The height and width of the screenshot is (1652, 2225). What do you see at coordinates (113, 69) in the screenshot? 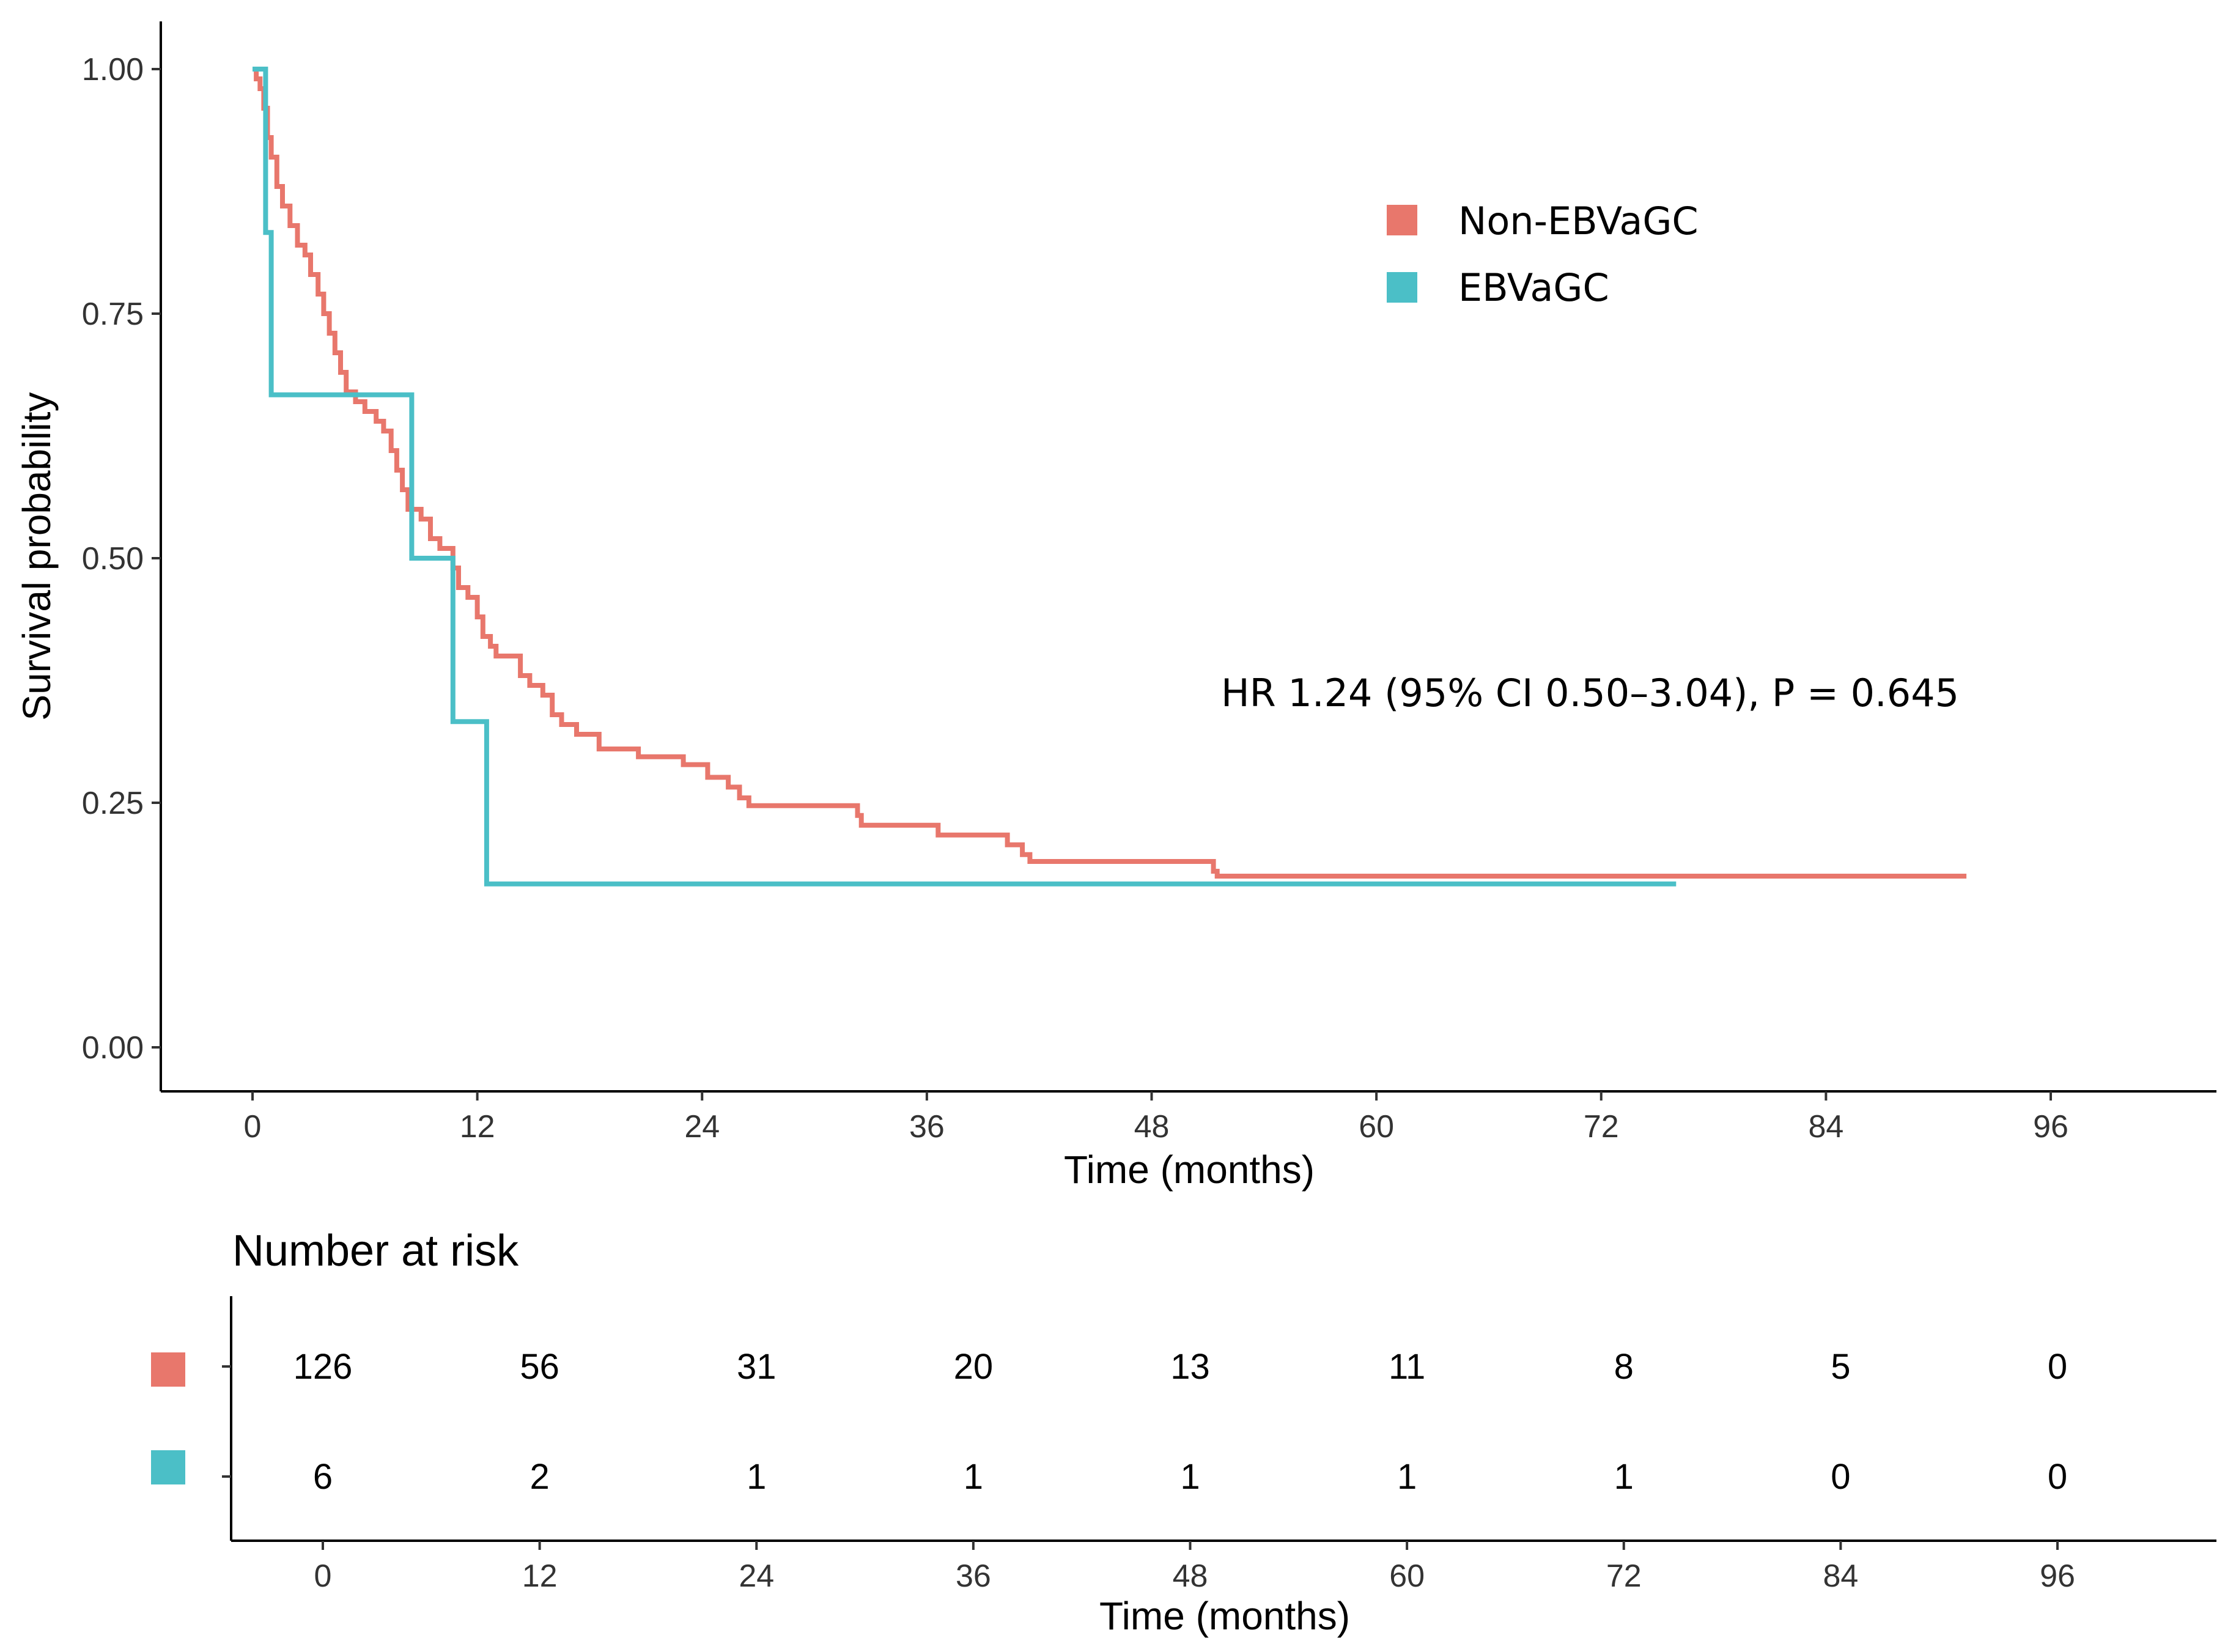
I see `y-tick-label: 1.00` at bounding box center [113, 69].